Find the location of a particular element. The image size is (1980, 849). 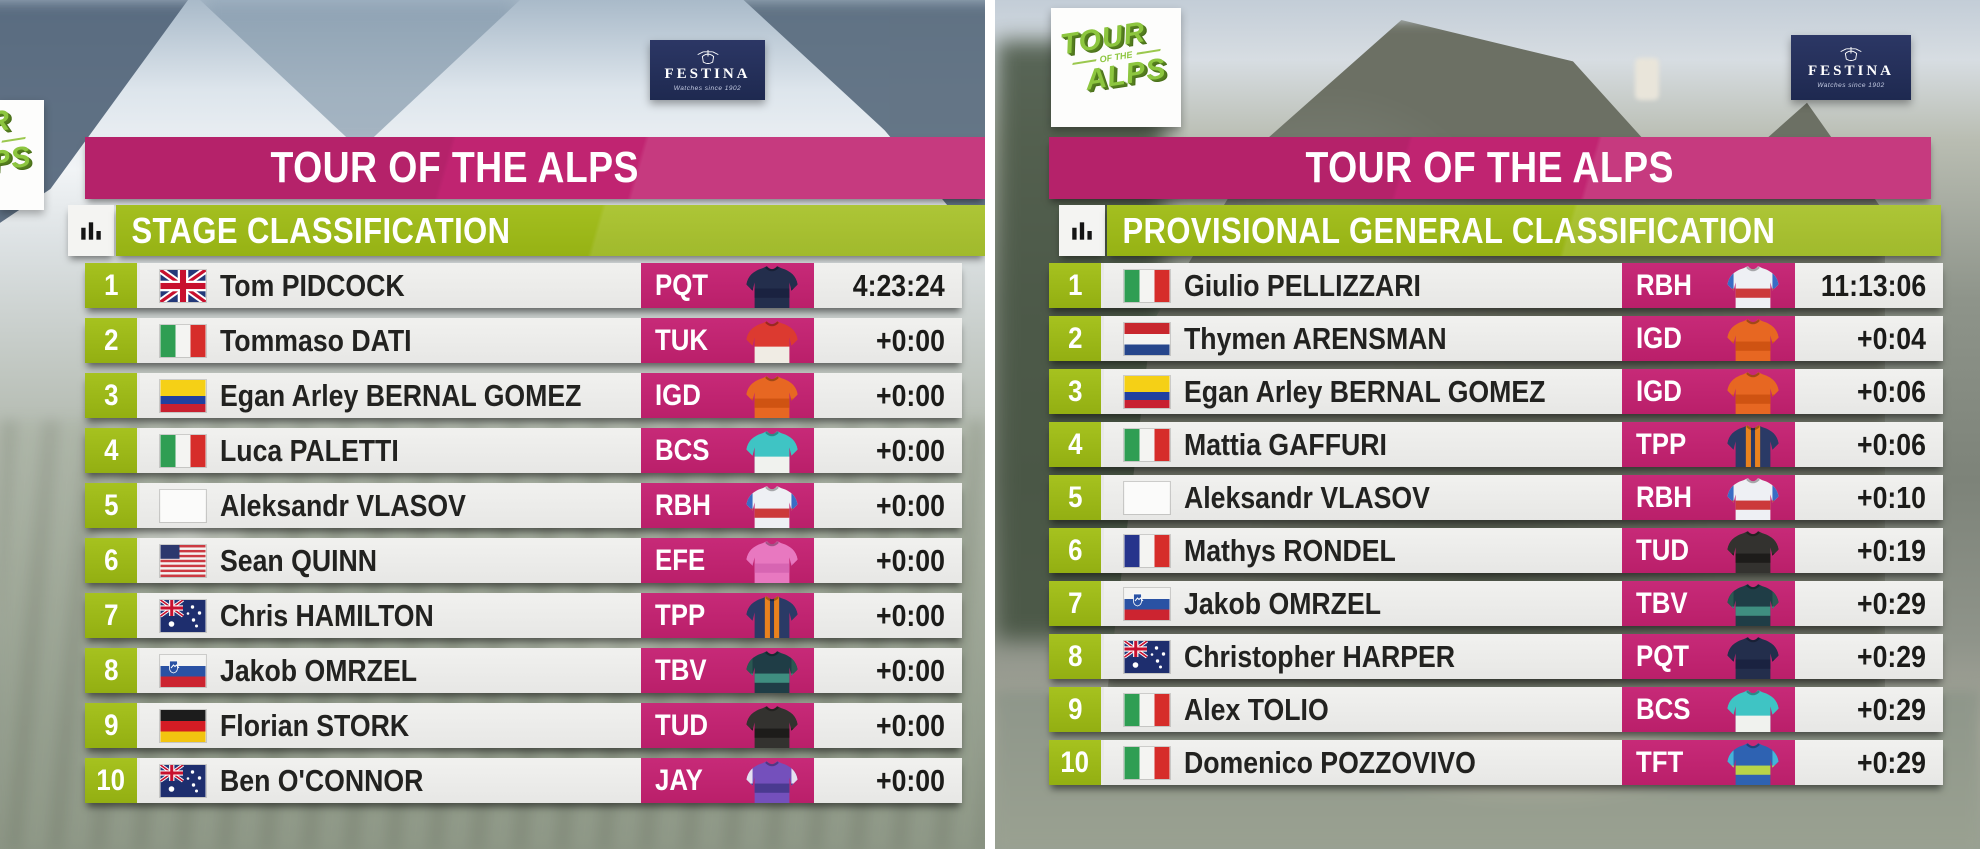

rank-cell: 8 is located at coordinates (112, 670).